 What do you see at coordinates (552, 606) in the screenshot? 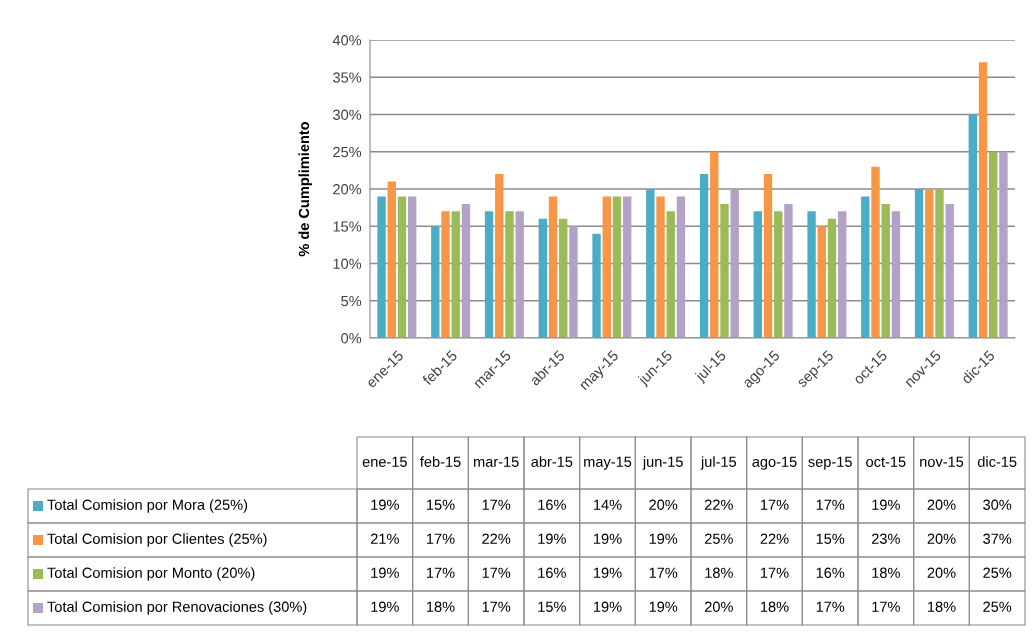
I see `data-label: 15%` at bounding box center [552, 606].